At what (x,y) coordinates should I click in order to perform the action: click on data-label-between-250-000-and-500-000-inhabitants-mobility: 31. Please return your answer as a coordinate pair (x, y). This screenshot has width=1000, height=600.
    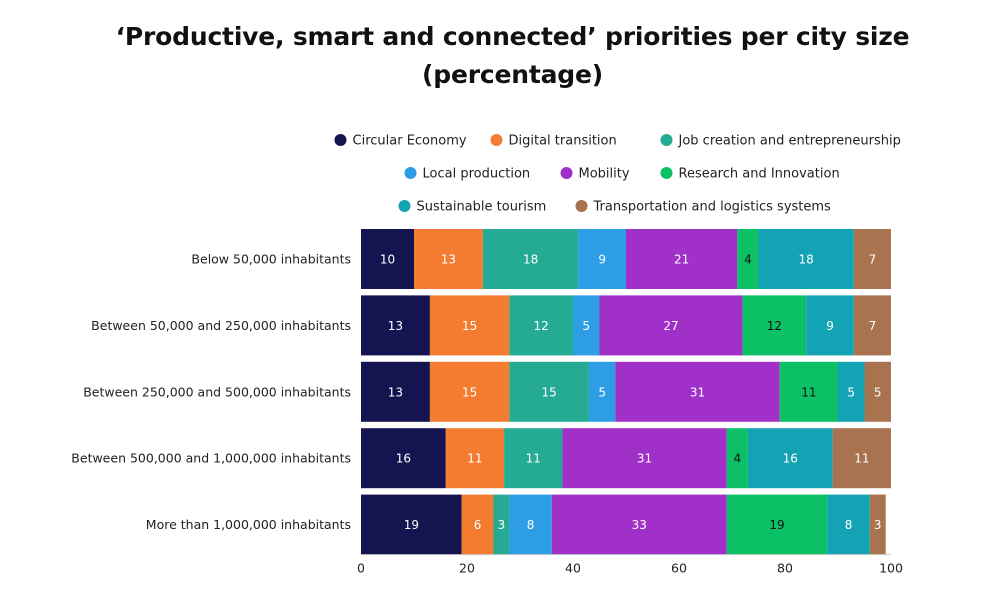
    Looking at the image, I should click on (697, 392).